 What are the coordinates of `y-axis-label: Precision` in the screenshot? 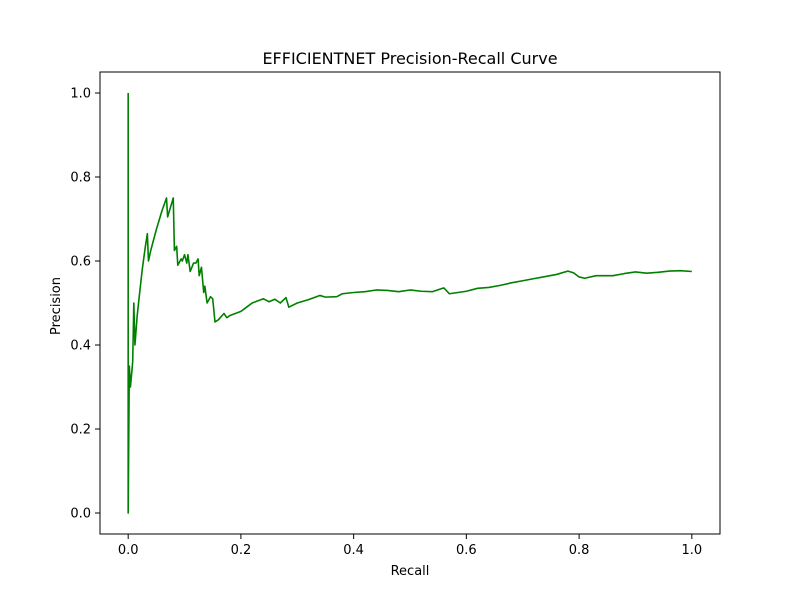 It's located at (56, 306).